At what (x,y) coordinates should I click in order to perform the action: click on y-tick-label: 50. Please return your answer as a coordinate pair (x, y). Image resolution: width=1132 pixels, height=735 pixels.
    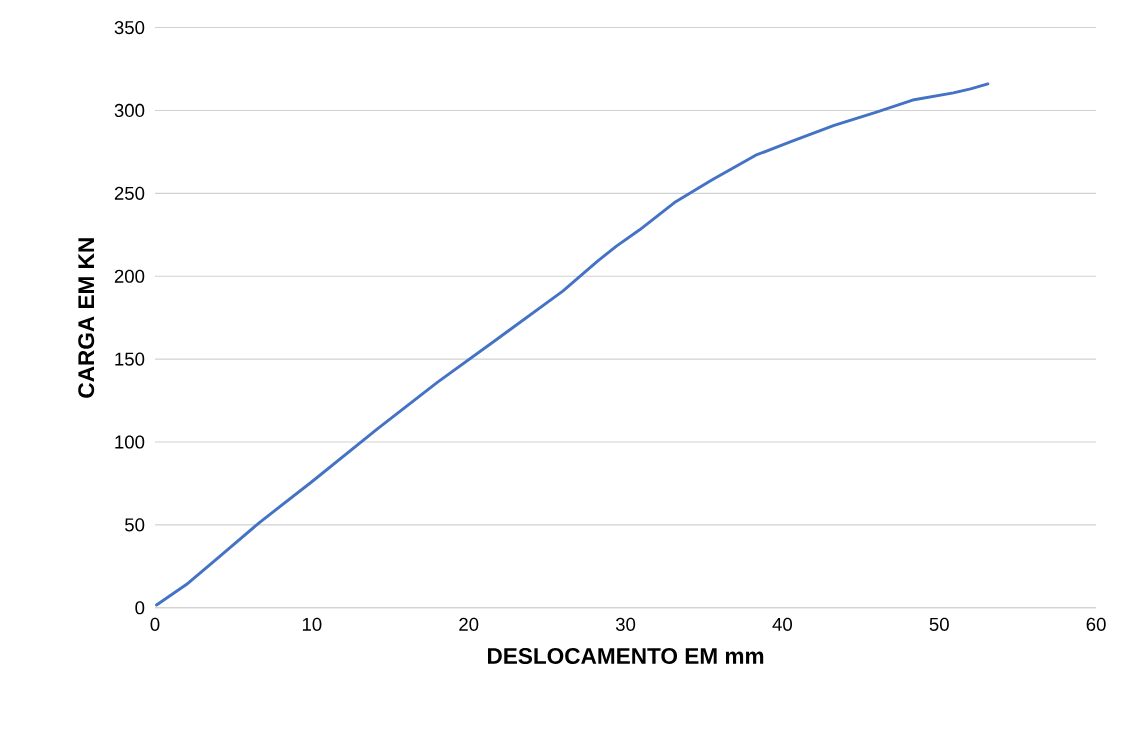
    Looking at the image, I should click on (135, 525).